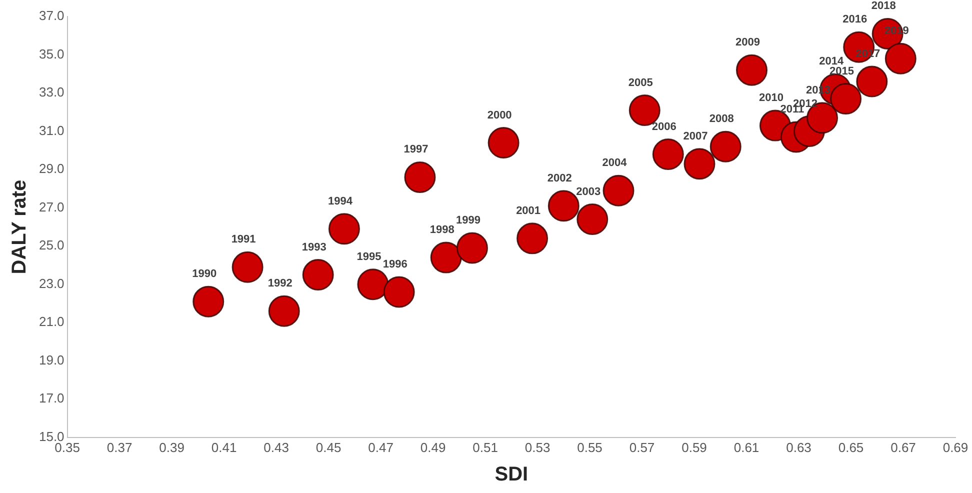  I want to click on annotation: 2005, so click(640, 82).